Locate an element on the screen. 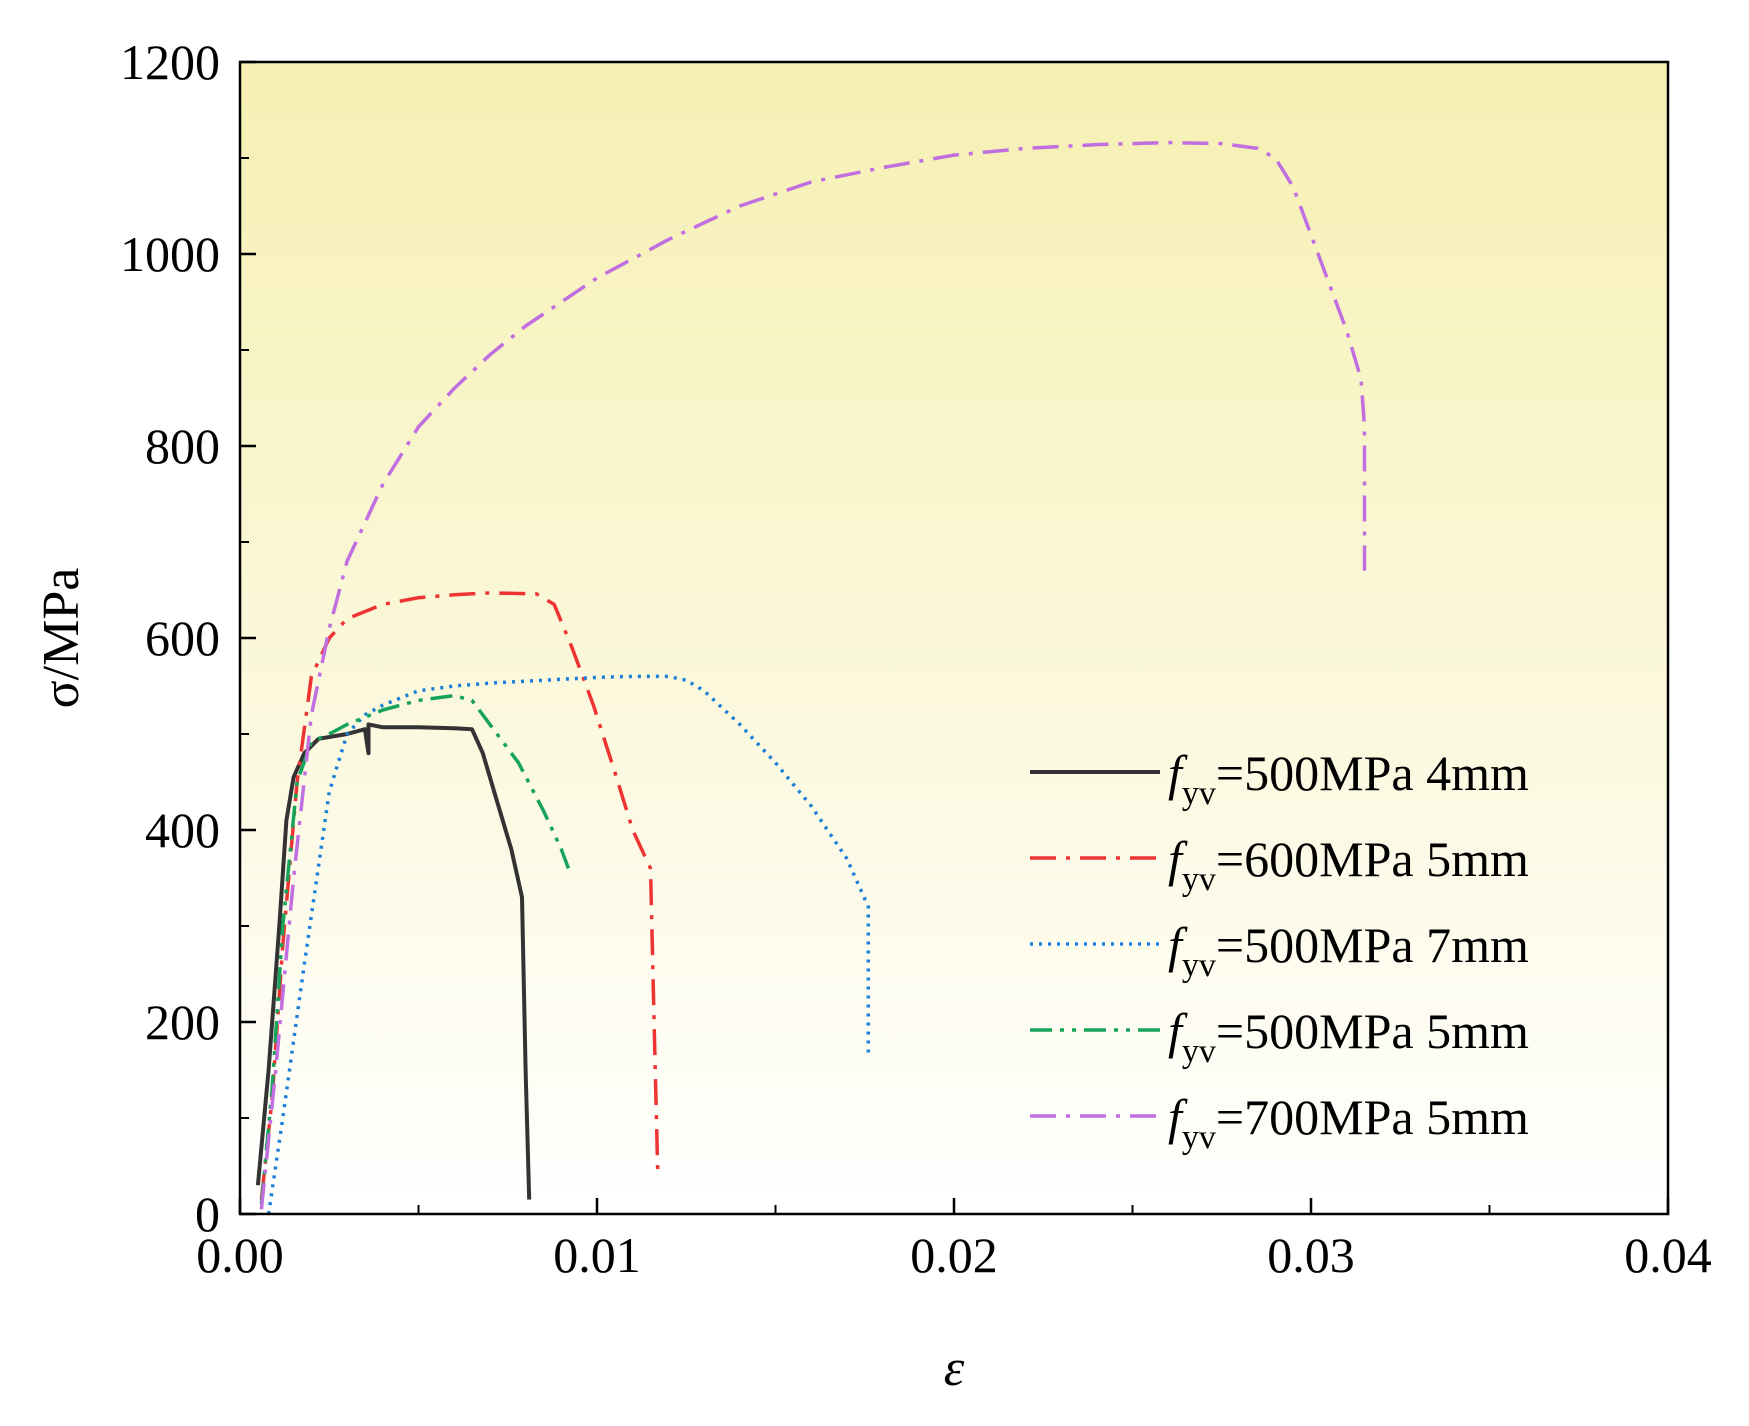 This screenshot has height=1426, width=1749. y-tick-label: 0 is located at coordinates (207, 1214).